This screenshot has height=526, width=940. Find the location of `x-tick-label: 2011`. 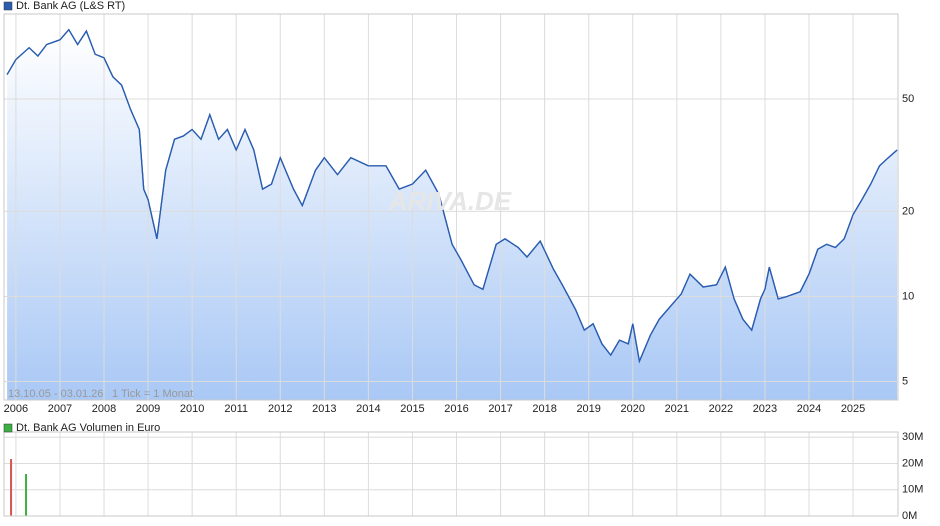

x-tick-label: 2011 is located at coordinates (236, 409).